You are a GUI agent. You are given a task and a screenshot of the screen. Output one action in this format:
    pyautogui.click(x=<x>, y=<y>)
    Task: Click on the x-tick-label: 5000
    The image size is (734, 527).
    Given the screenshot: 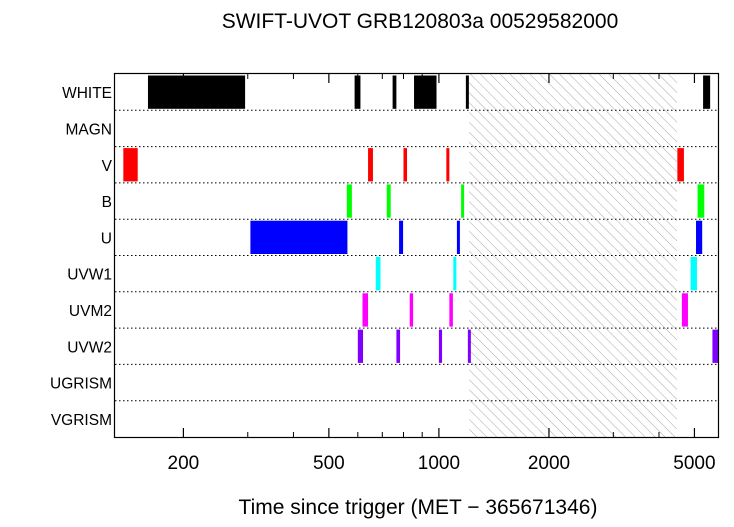 What is the action you would take?
    pyautogui.click(x=694, y=463)
    